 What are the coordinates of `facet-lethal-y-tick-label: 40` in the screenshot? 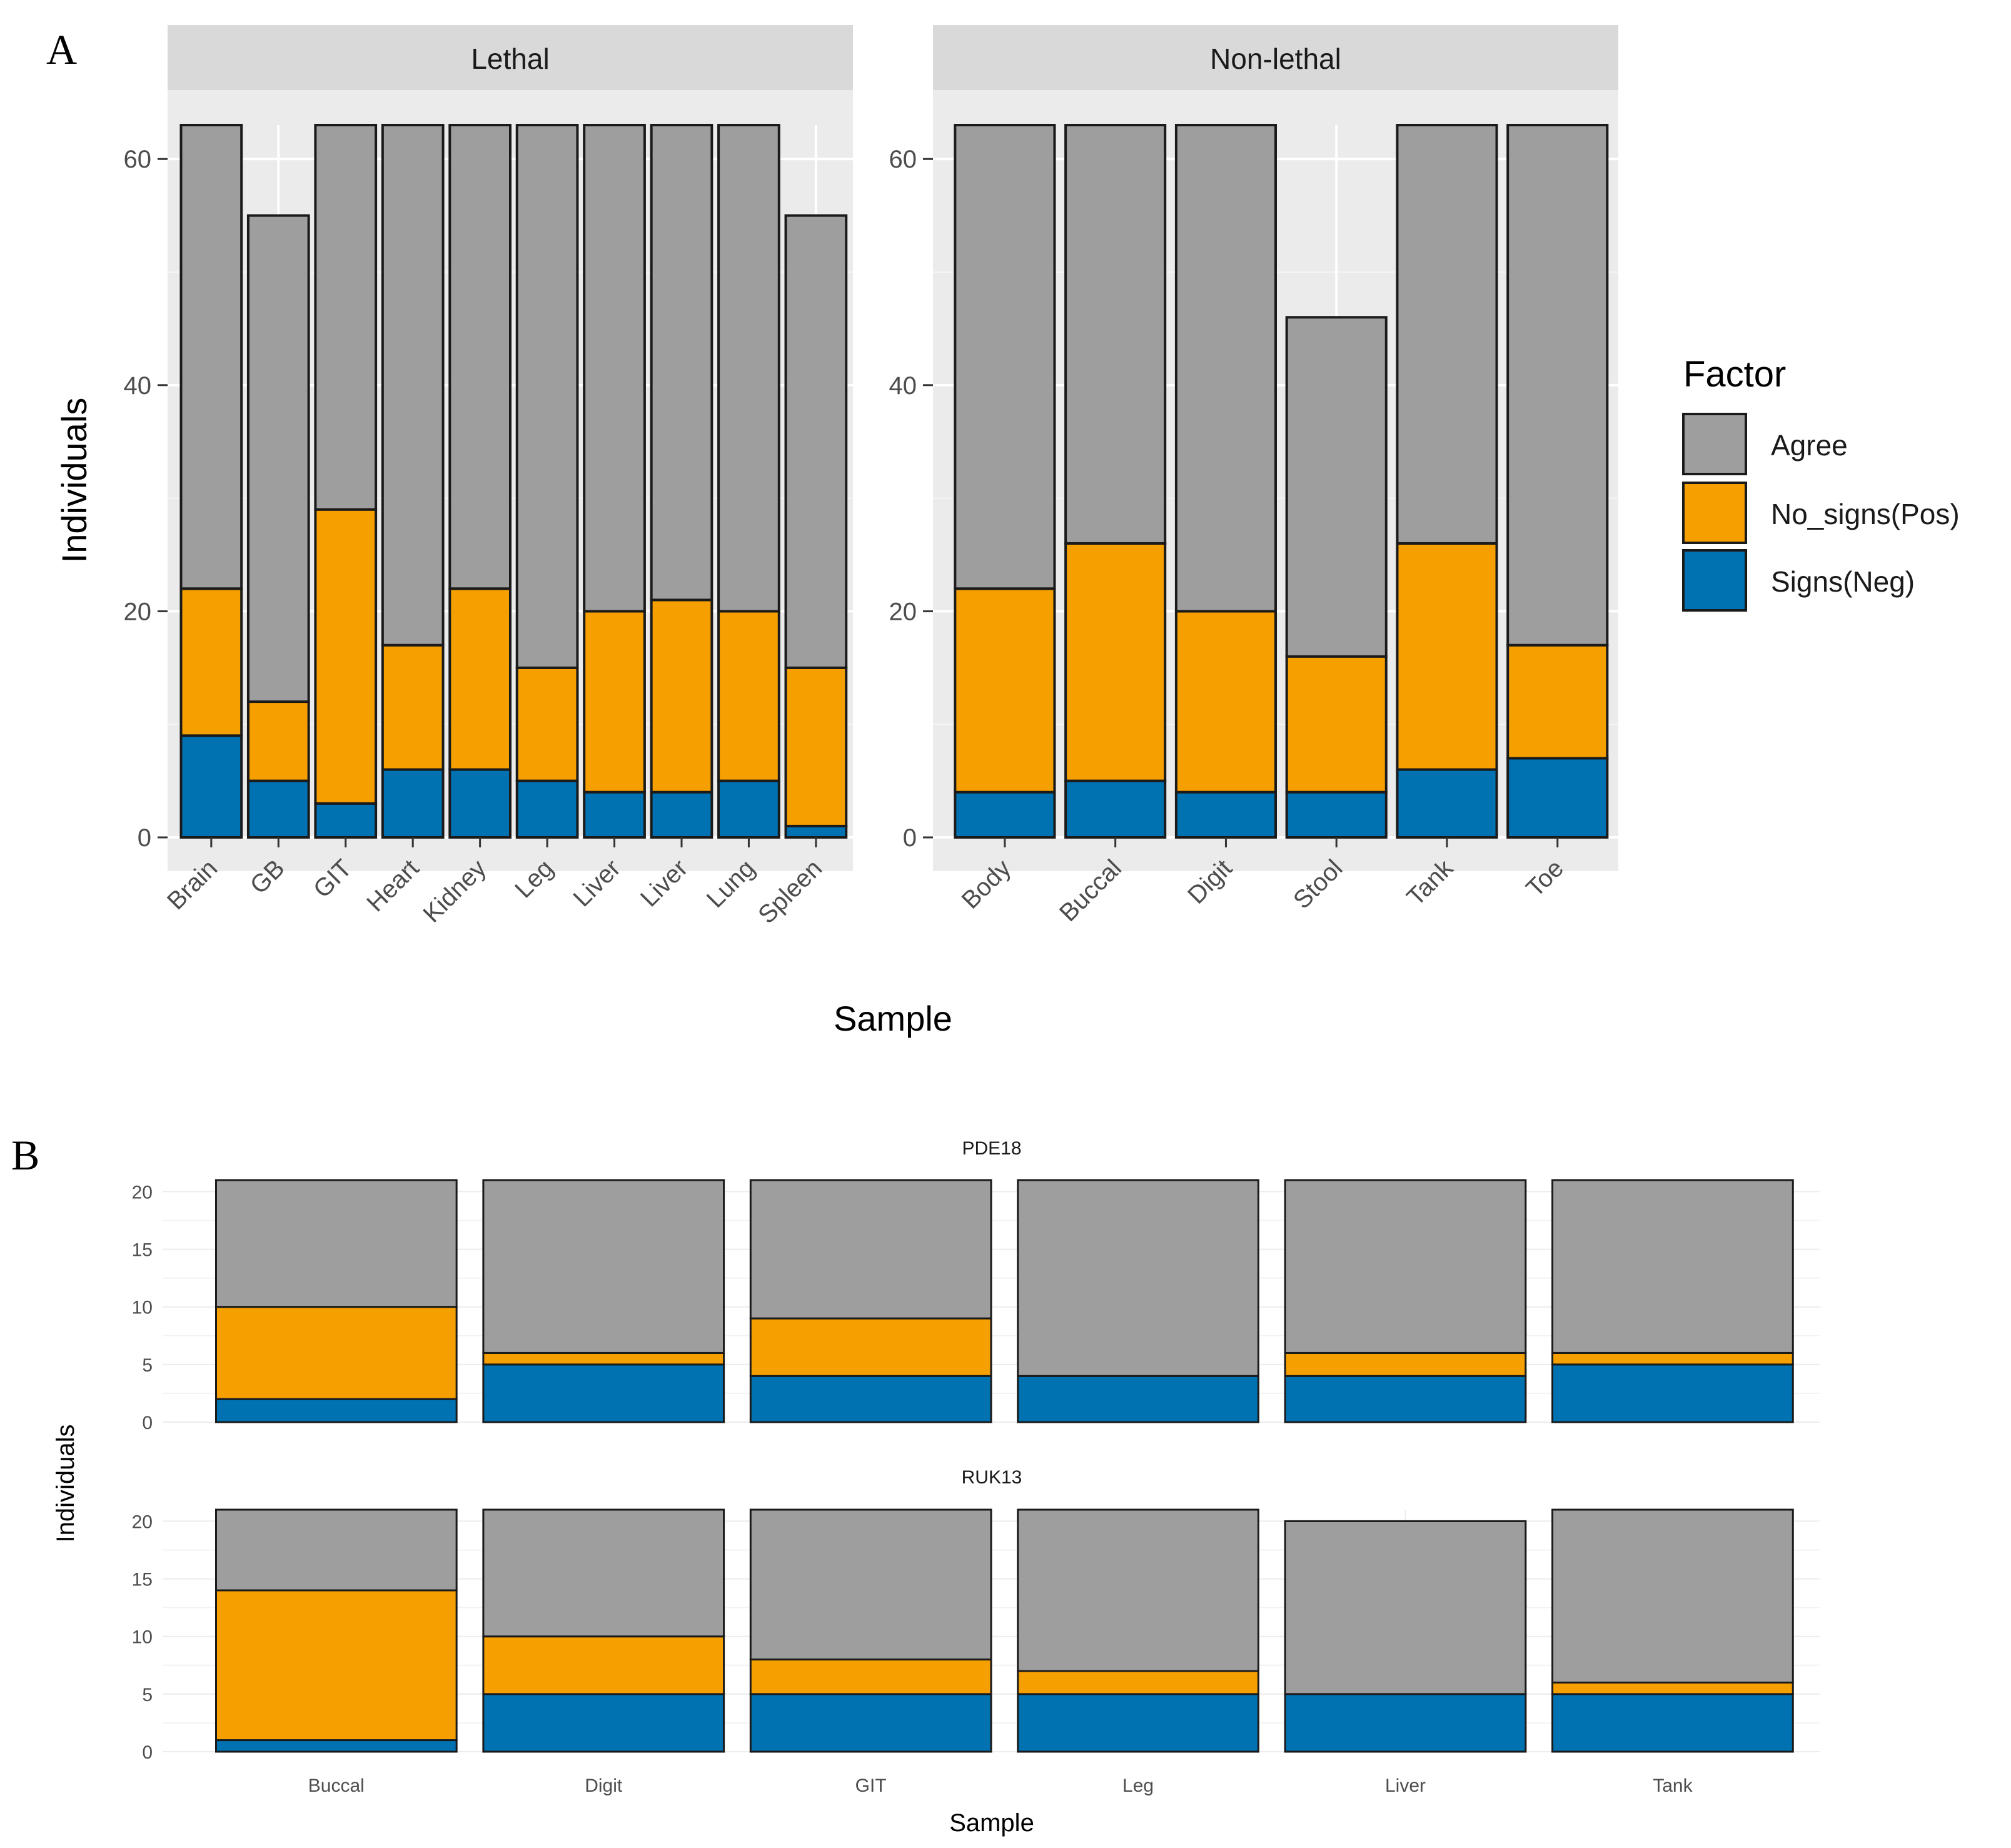 It's located at (138, 386).